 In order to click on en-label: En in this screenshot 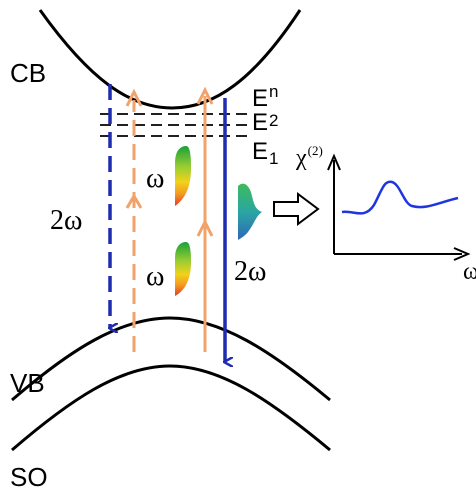, I will do `click(265, 97)`.